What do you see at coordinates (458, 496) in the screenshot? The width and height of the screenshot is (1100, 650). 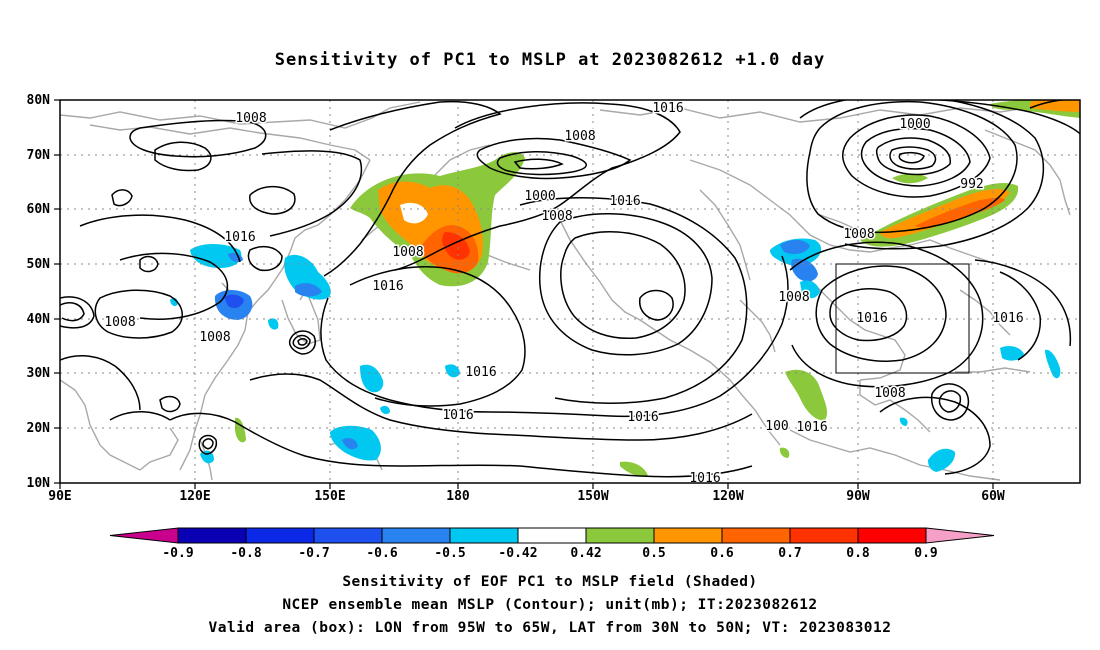 I see `lon-label: 180` at bounding box center [458, 496].